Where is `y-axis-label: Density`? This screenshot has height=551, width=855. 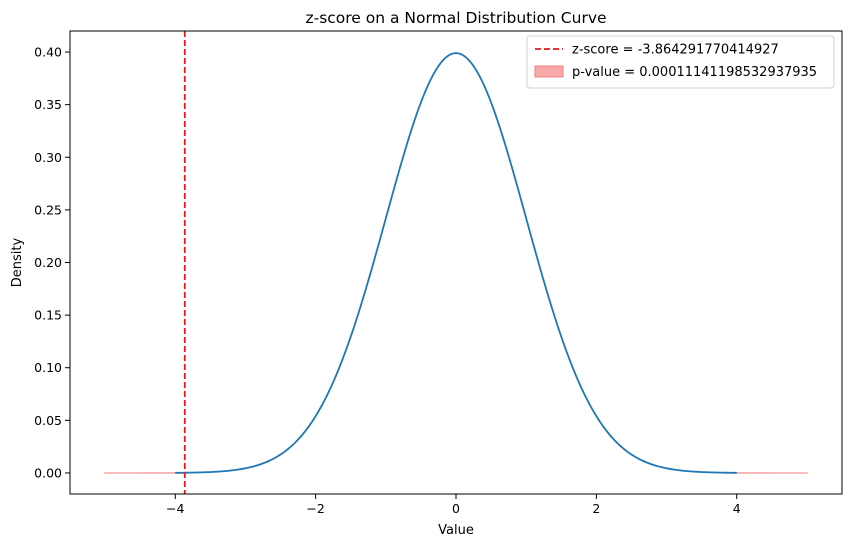 y-axis-label: Density is located at coordinates (17, 262).